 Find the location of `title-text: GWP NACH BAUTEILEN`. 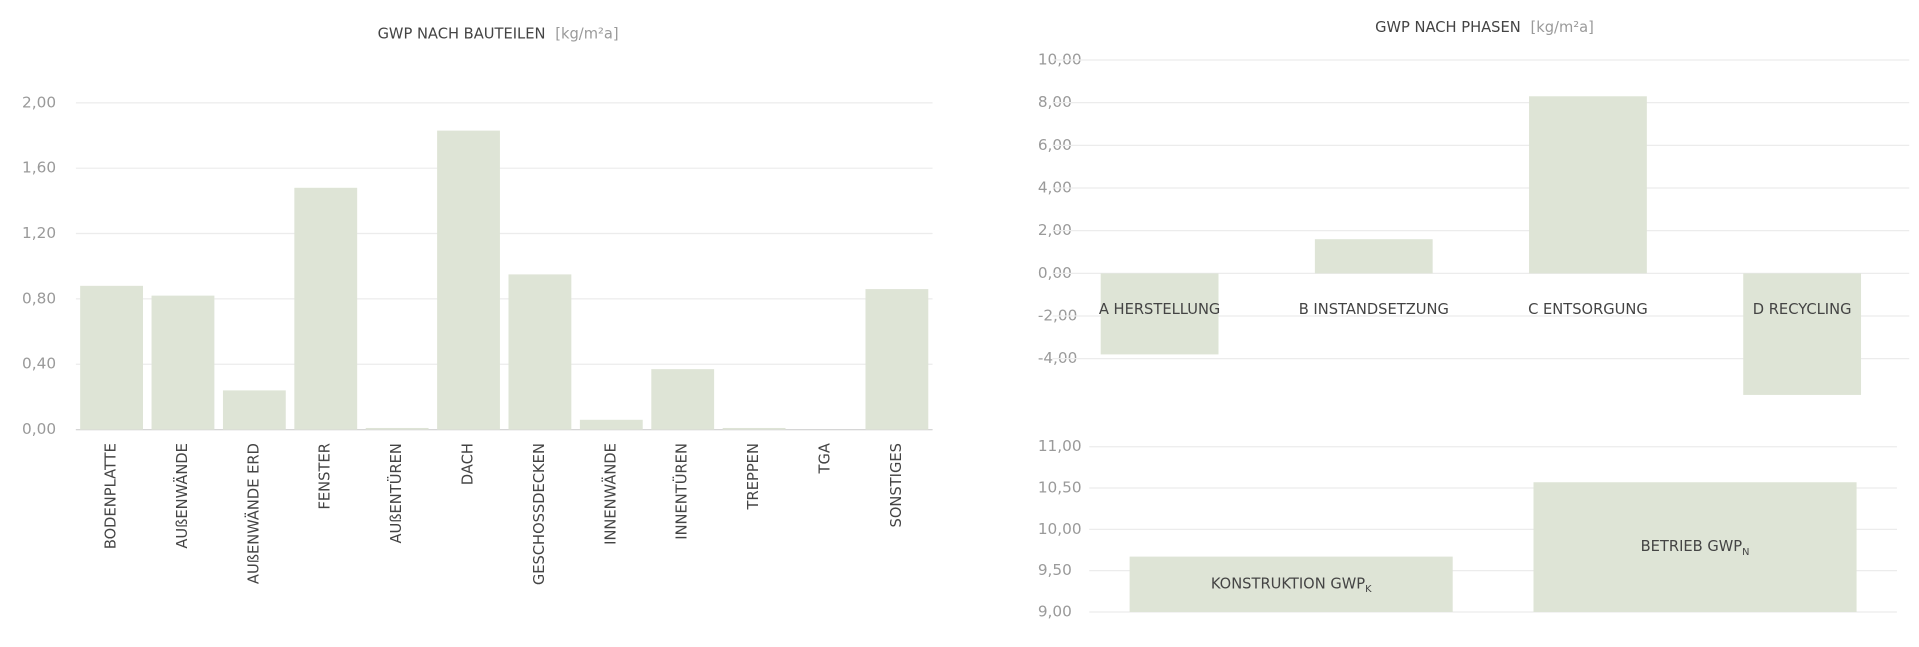

title-text: GWP NACH BAUTEILEN is located at coordinates (462, 33).